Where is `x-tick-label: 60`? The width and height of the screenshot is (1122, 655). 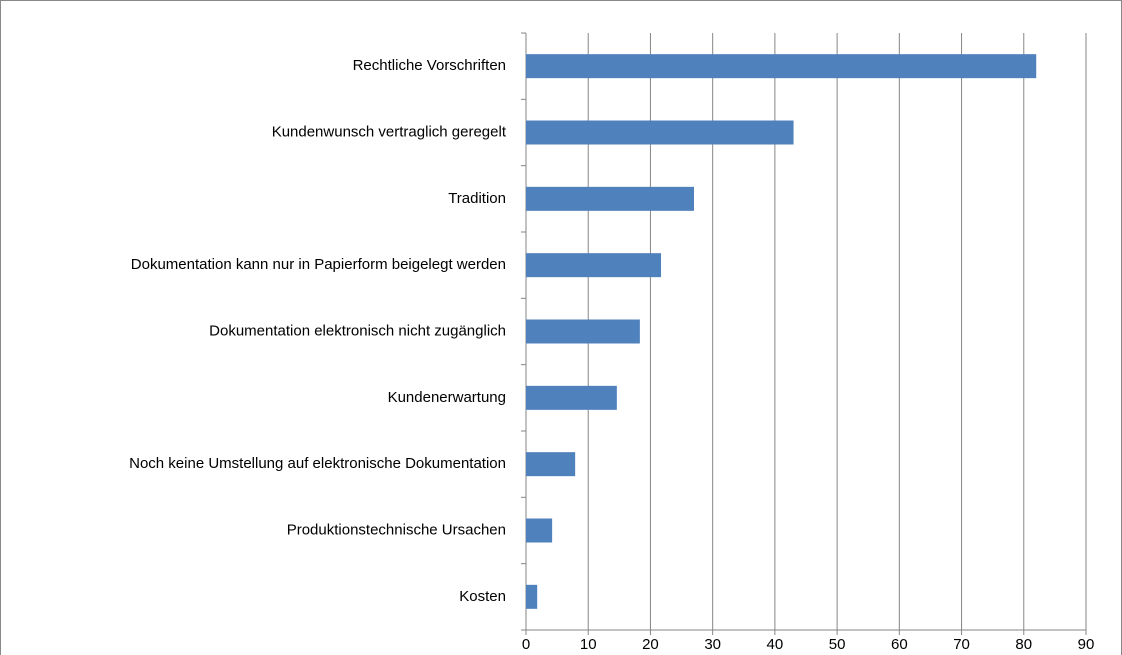
x-tick-label: 60 is located at coordinates (899, 644).